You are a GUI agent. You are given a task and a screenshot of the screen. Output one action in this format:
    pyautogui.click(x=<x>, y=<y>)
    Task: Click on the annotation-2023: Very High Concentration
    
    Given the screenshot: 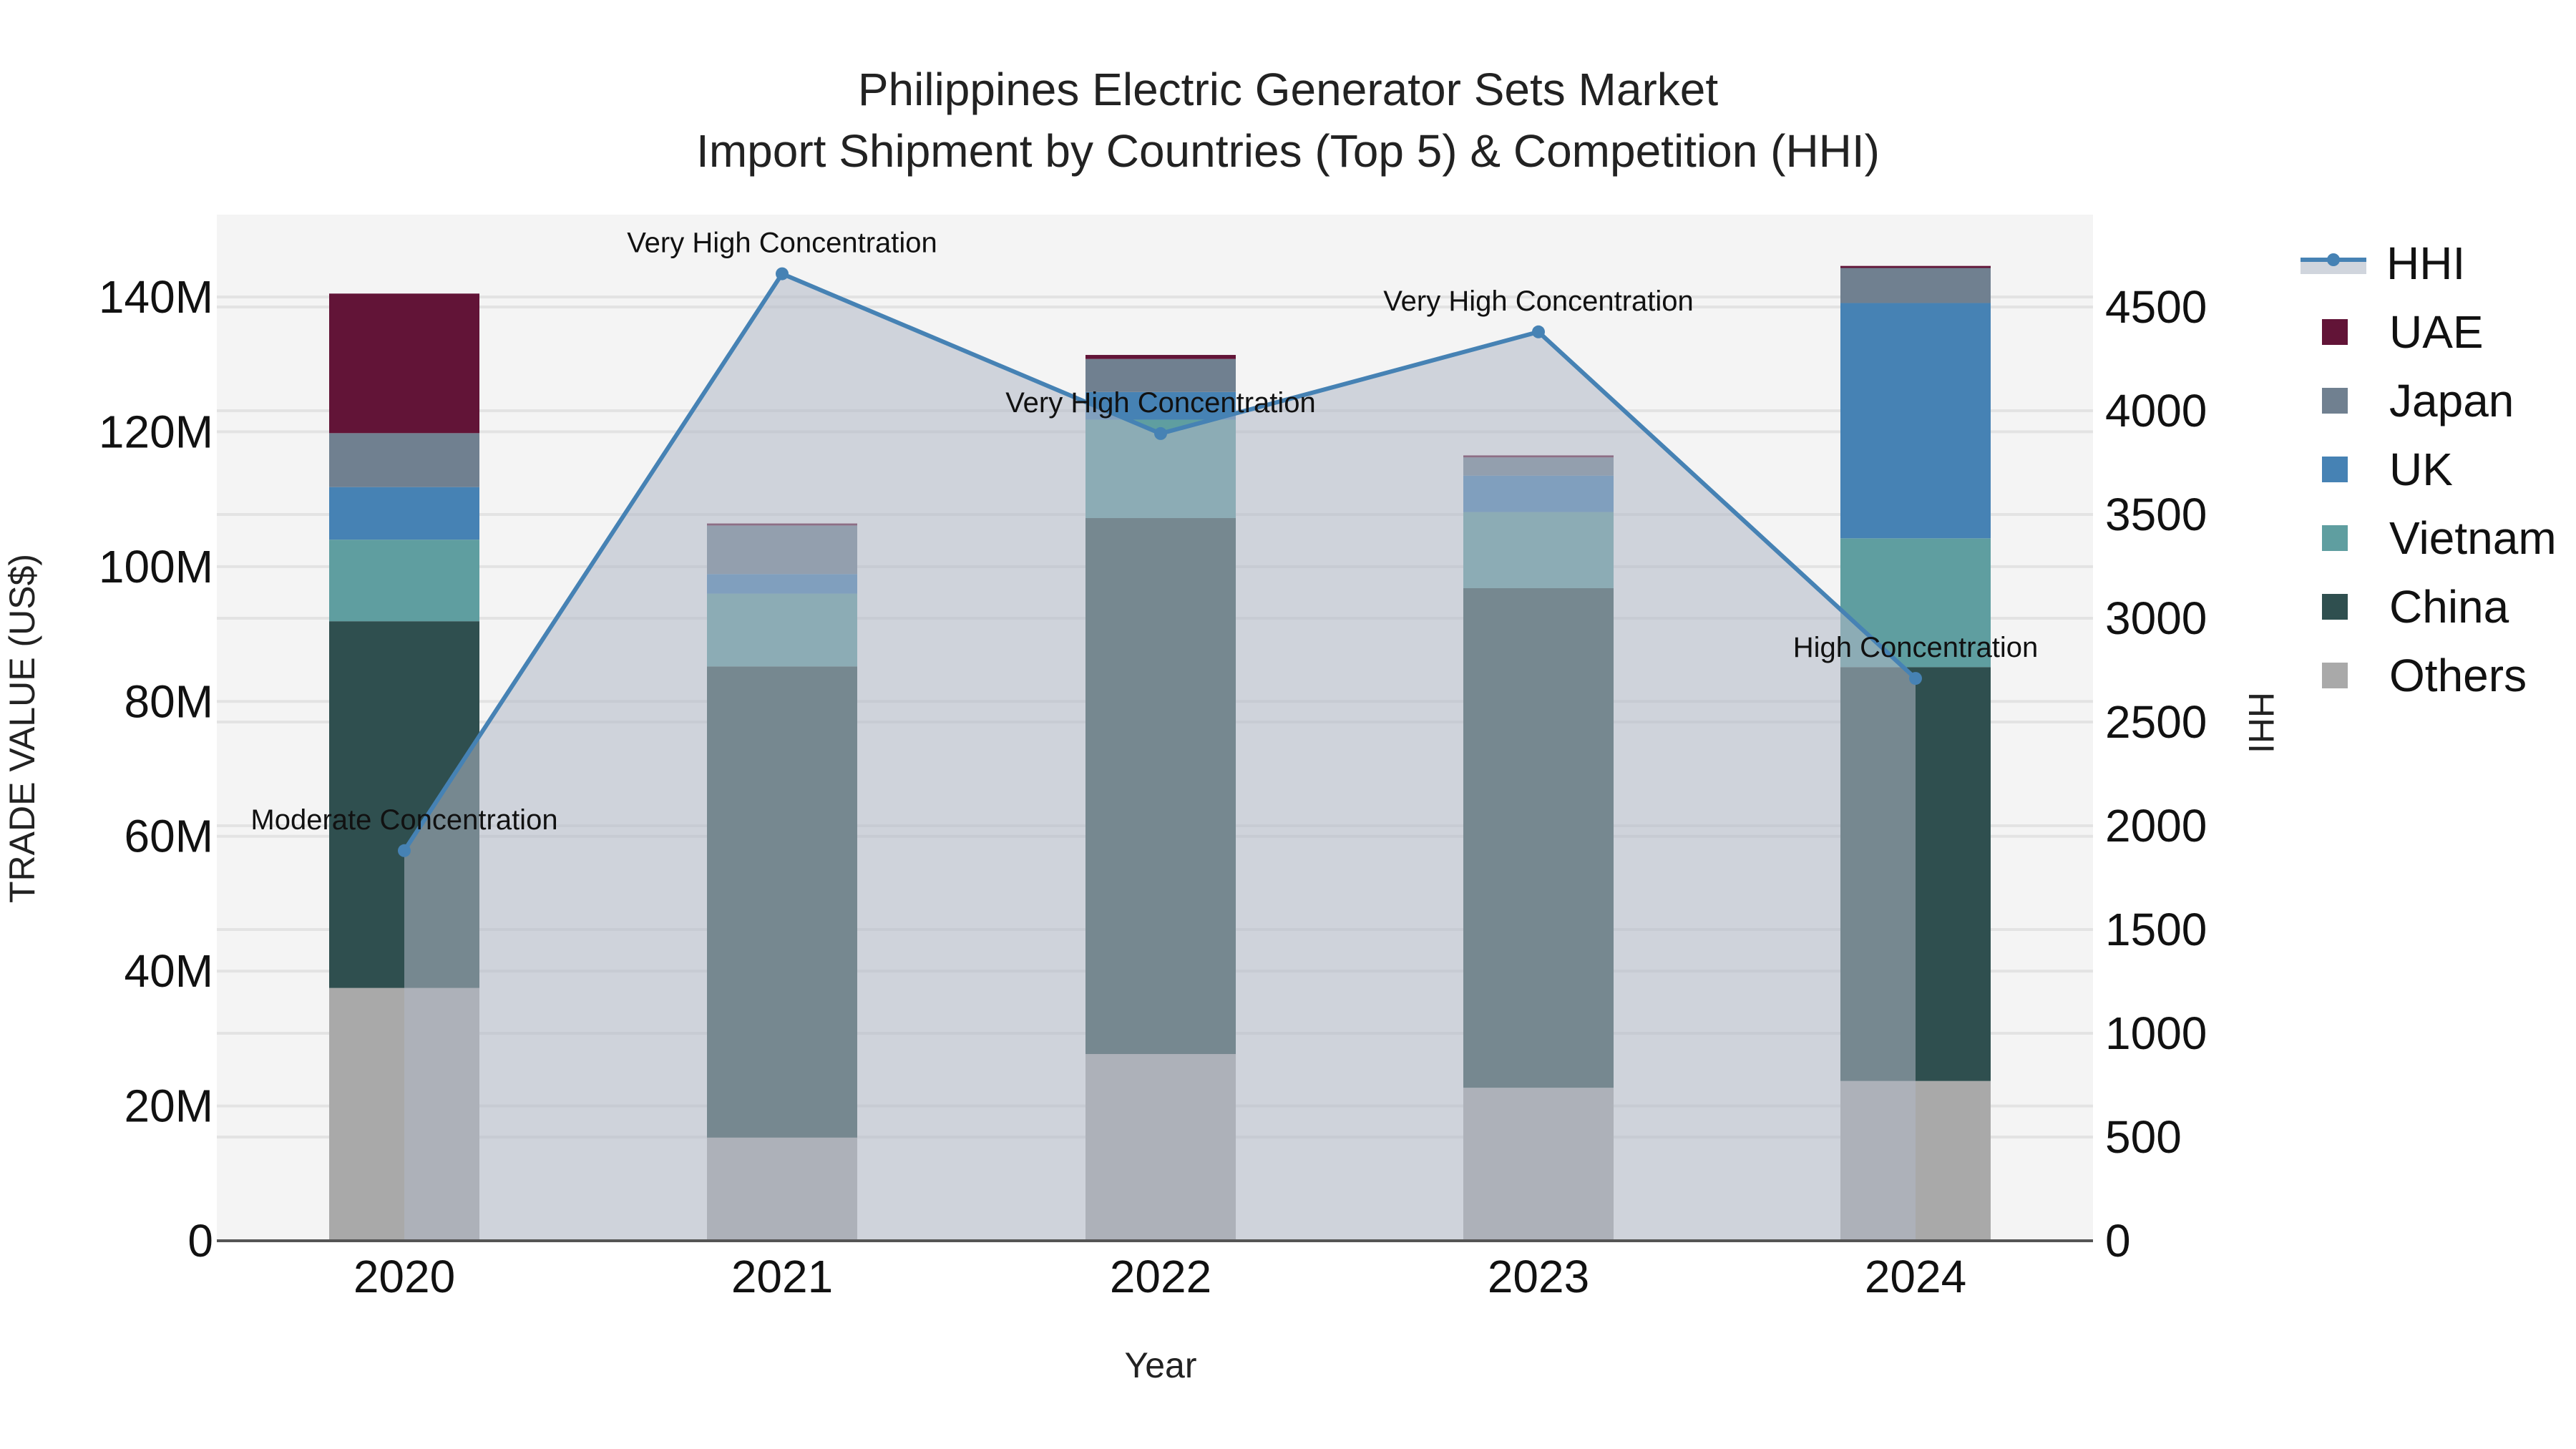 What is the action you would take?
    pyautogui.click(x=1538, y=301)
    